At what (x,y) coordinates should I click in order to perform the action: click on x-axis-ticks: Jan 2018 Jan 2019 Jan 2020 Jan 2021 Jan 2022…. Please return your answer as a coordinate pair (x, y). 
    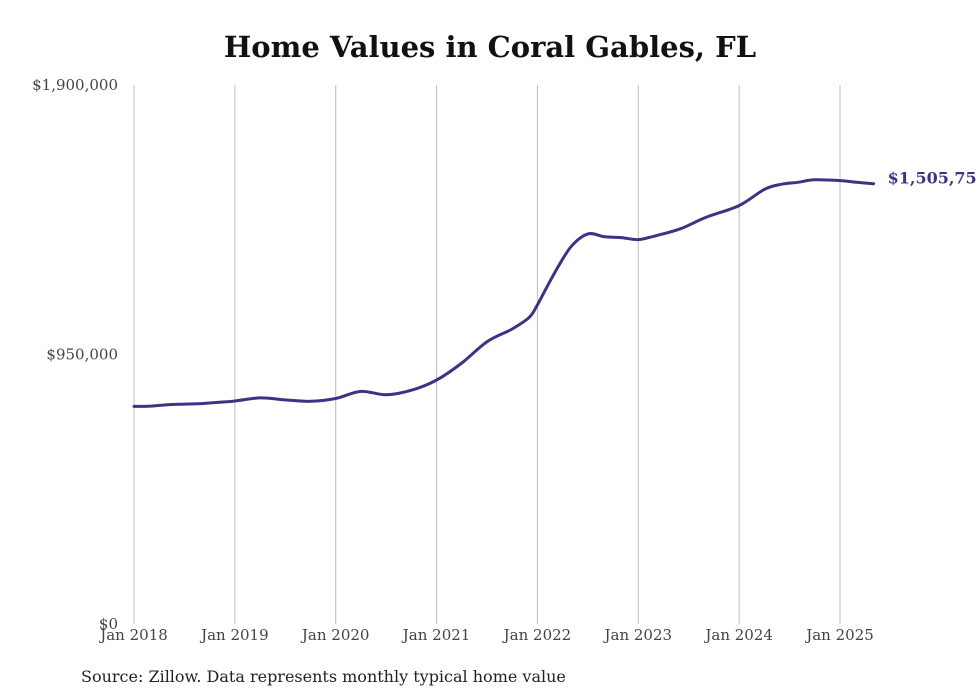
    Looking at the image, I should click on (486, 635).